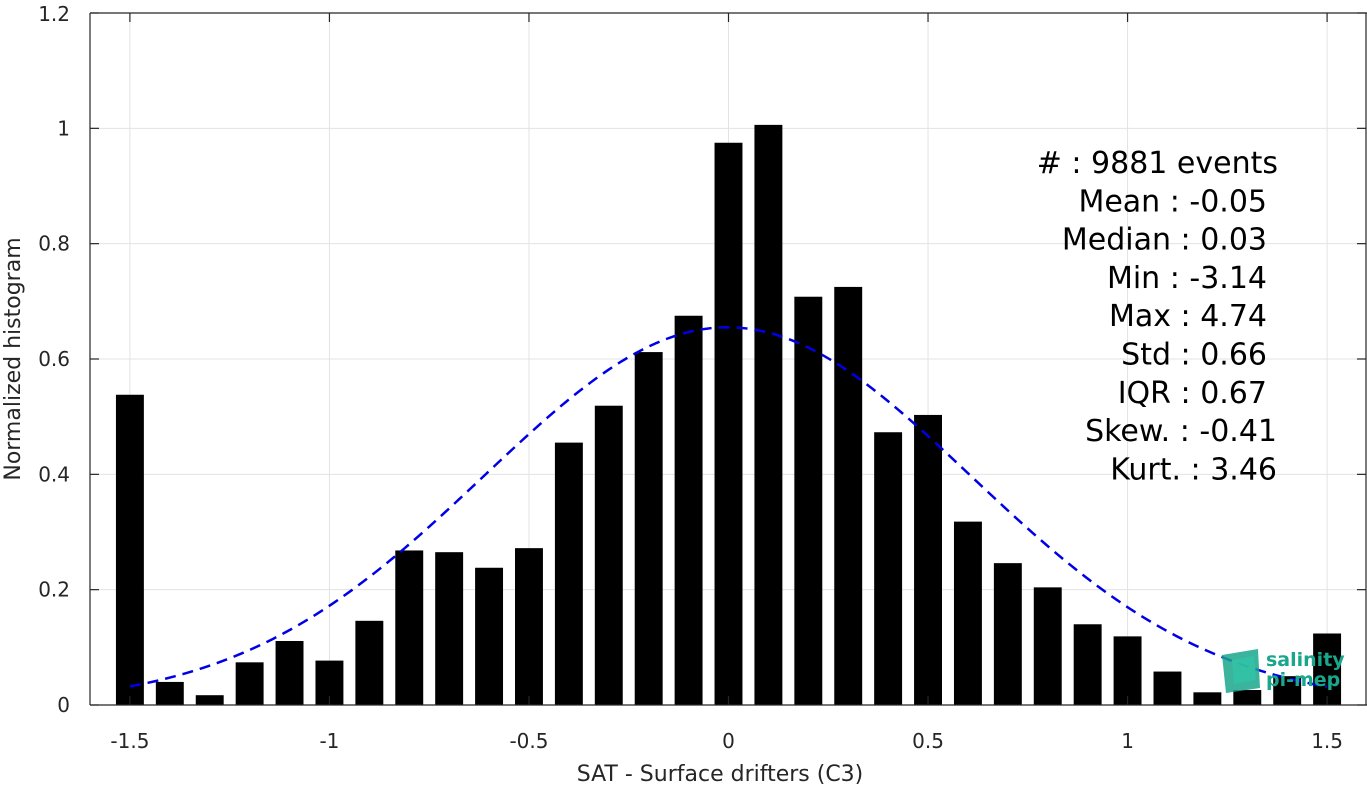  What do you see at coordinates (1194, 355) in the screenshot?
I see `stat-line-5: Std : 0.66` at bounding box center [1194, 355].